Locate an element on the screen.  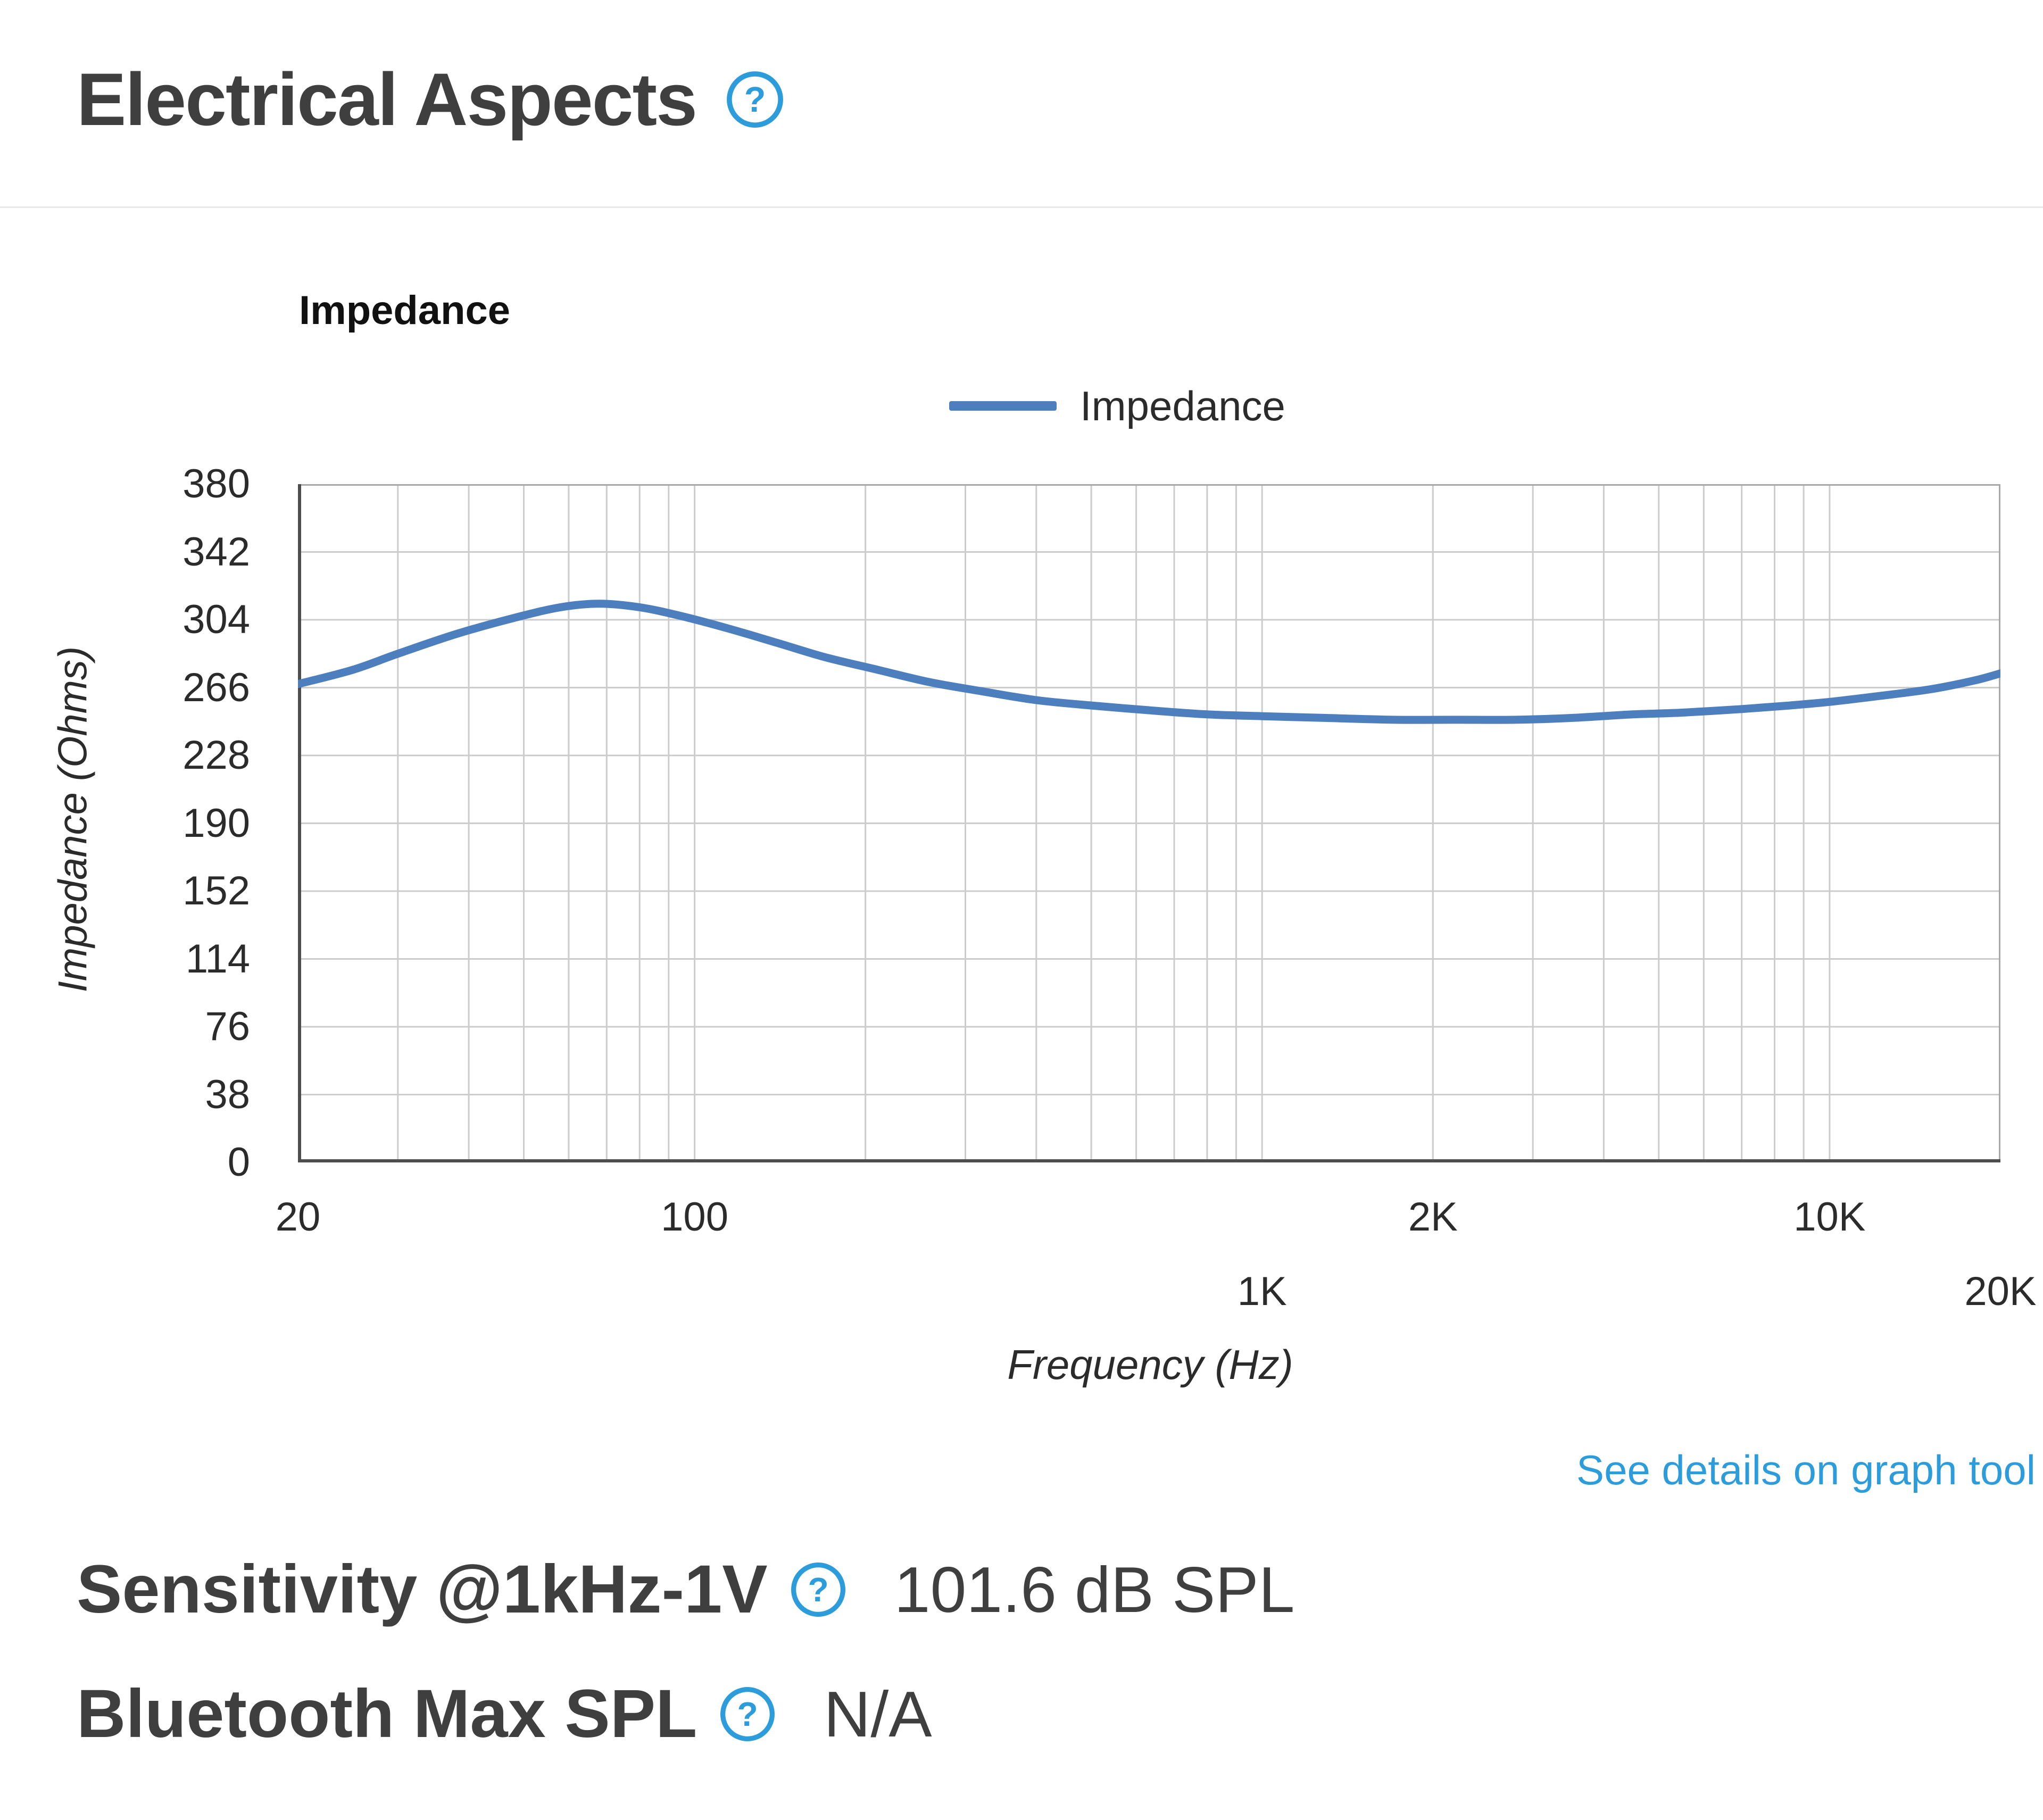
x-tick-label: 10K is located at coordinates (1829, 1217).